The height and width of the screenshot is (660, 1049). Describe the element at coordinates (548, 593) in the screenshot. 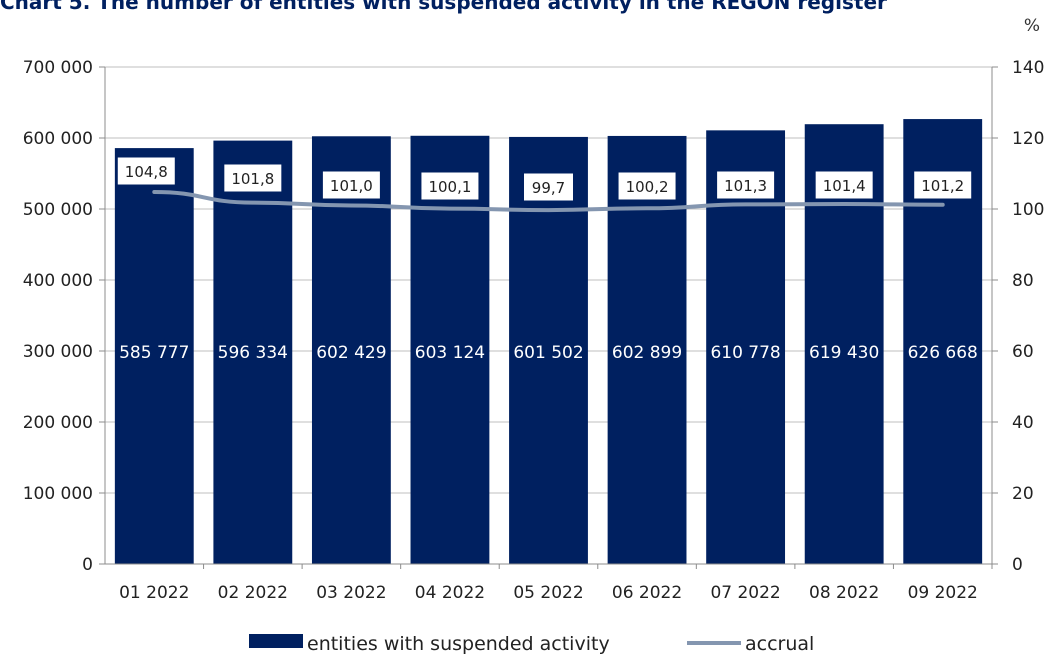

I see `x-tick-label: 05 2022` at that location.